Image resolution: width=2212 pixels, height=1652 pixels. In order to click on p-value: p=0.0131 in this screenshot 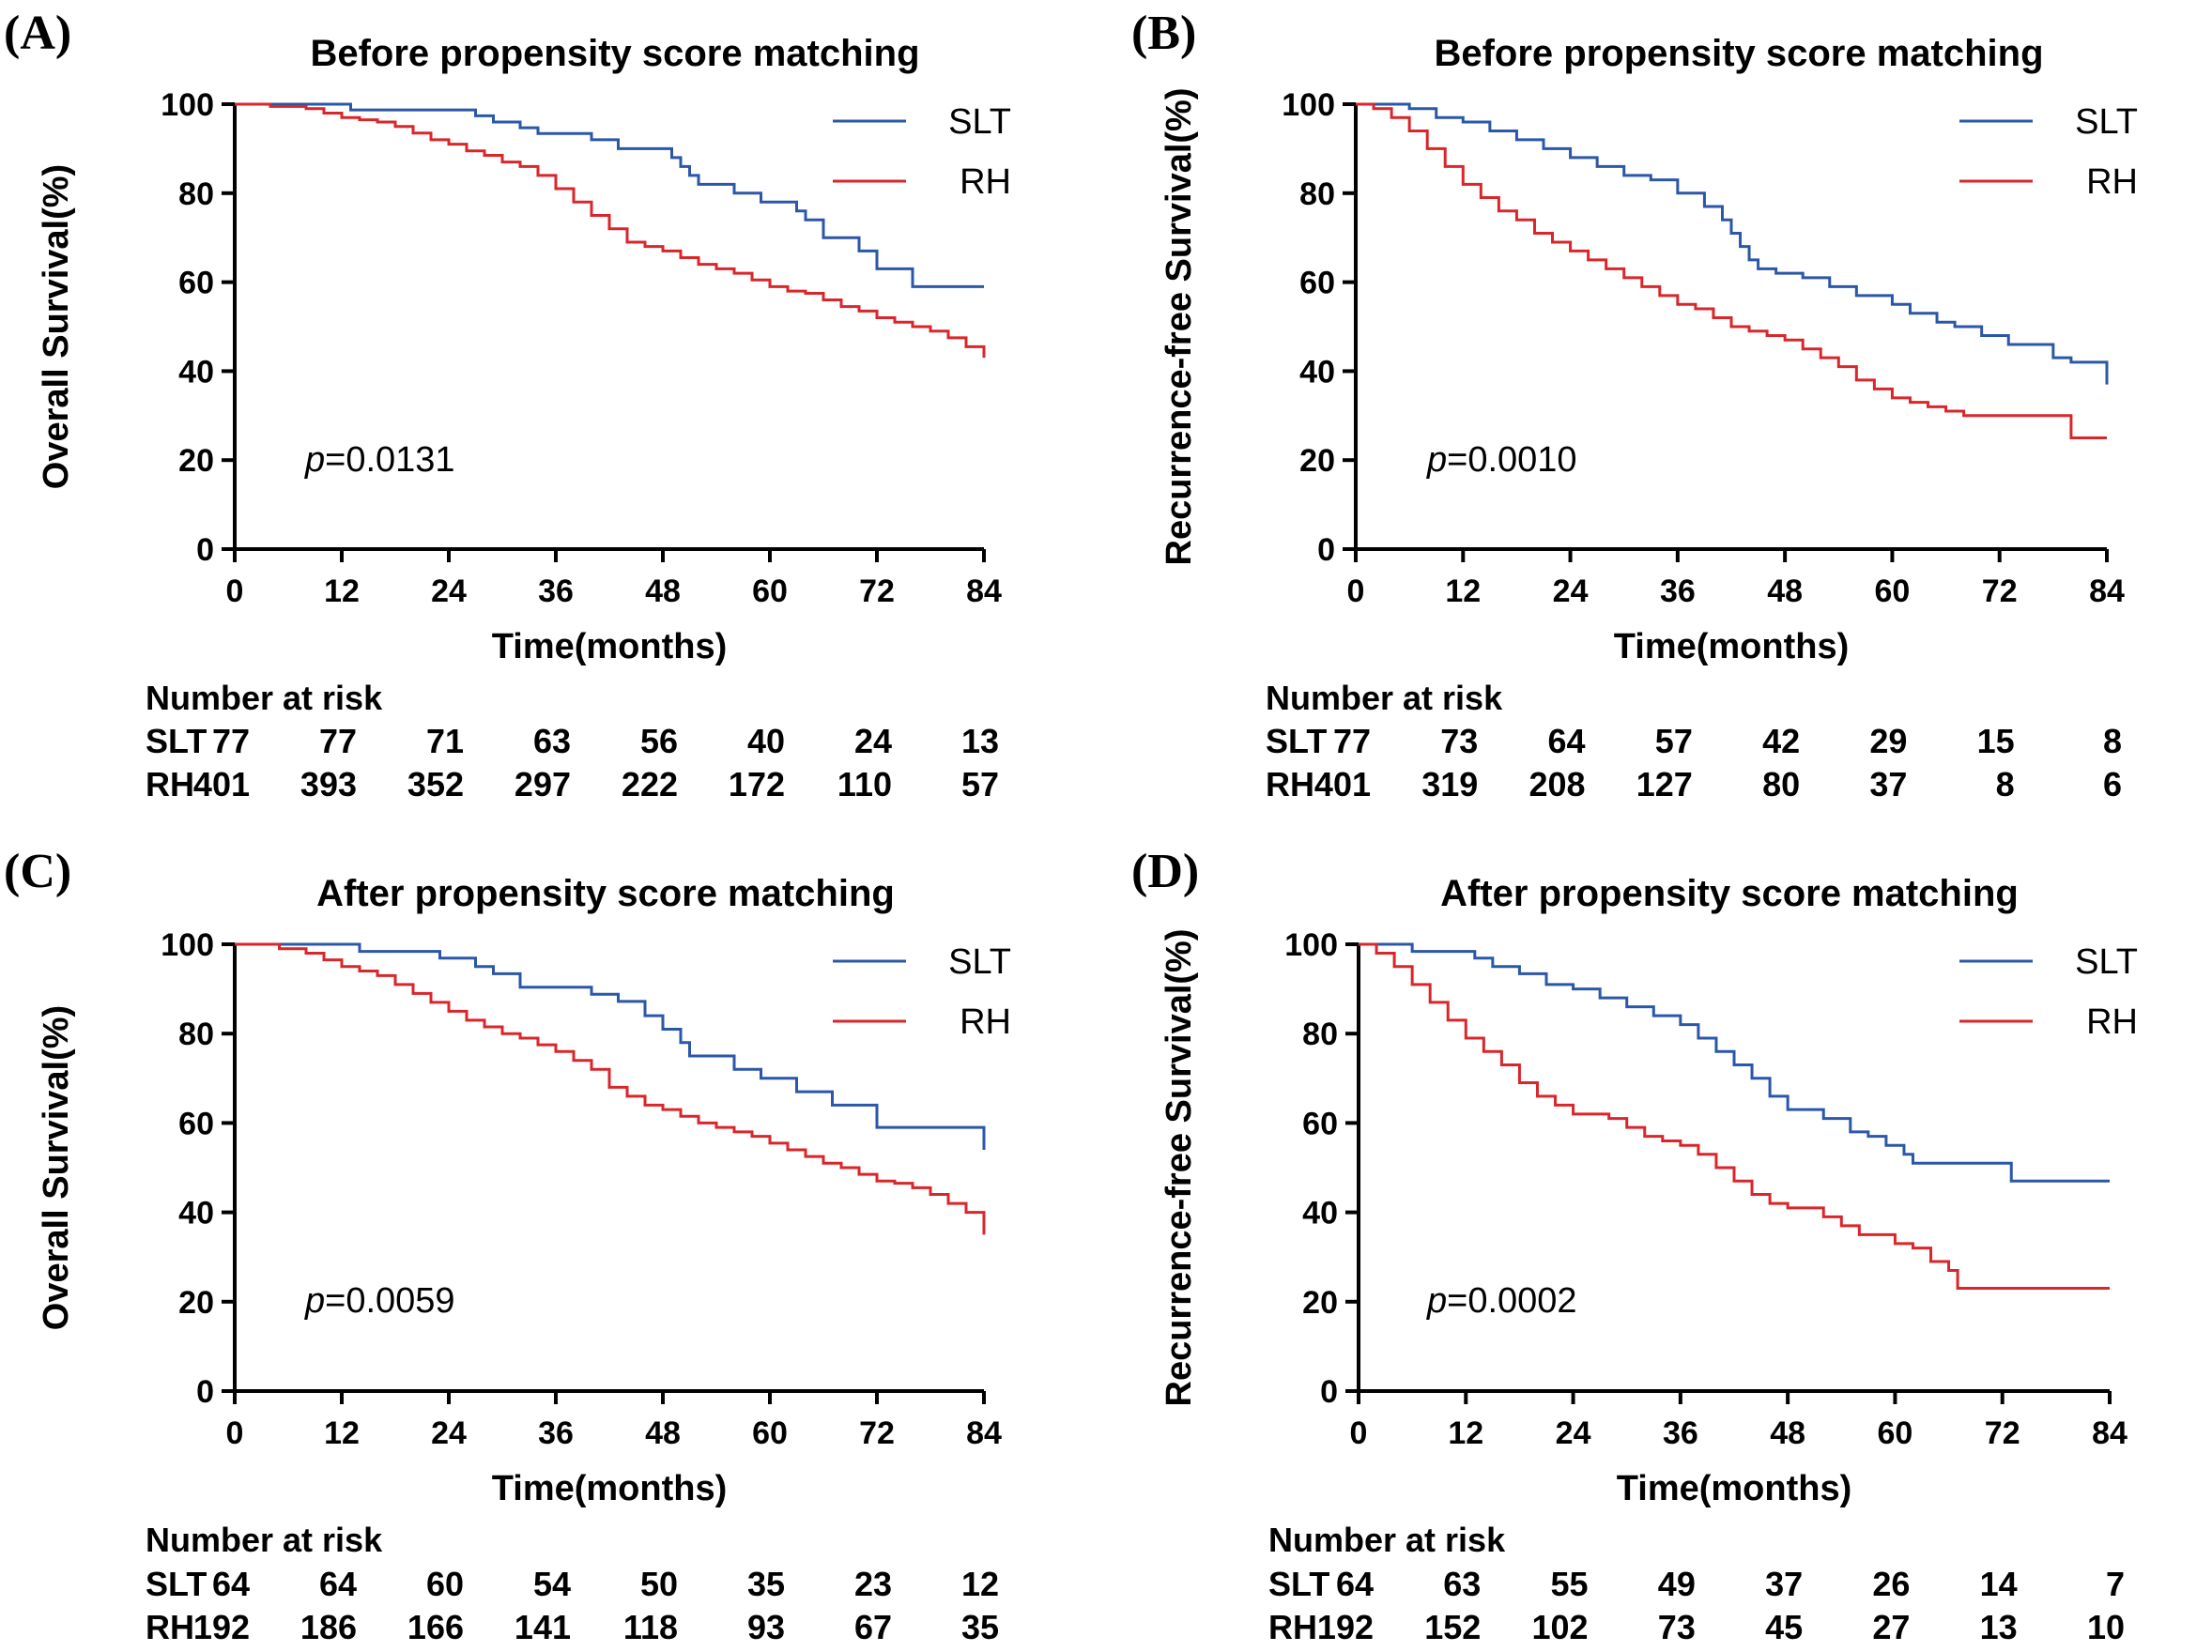, I will do `click(379, 460)`.